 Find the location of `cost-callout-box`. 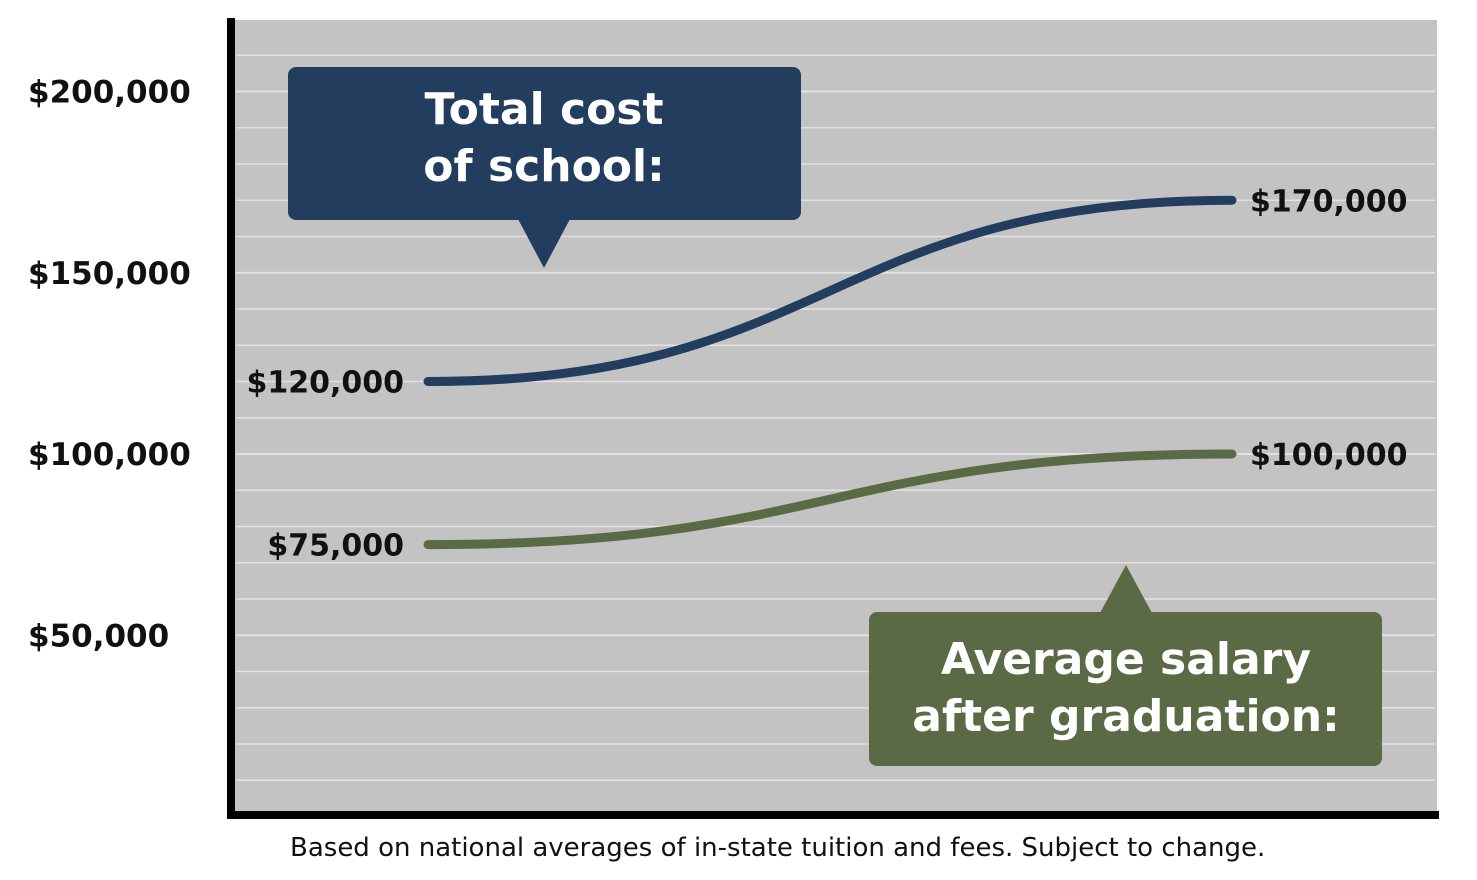

cost-callout-box is located at coordinates (544, 143).